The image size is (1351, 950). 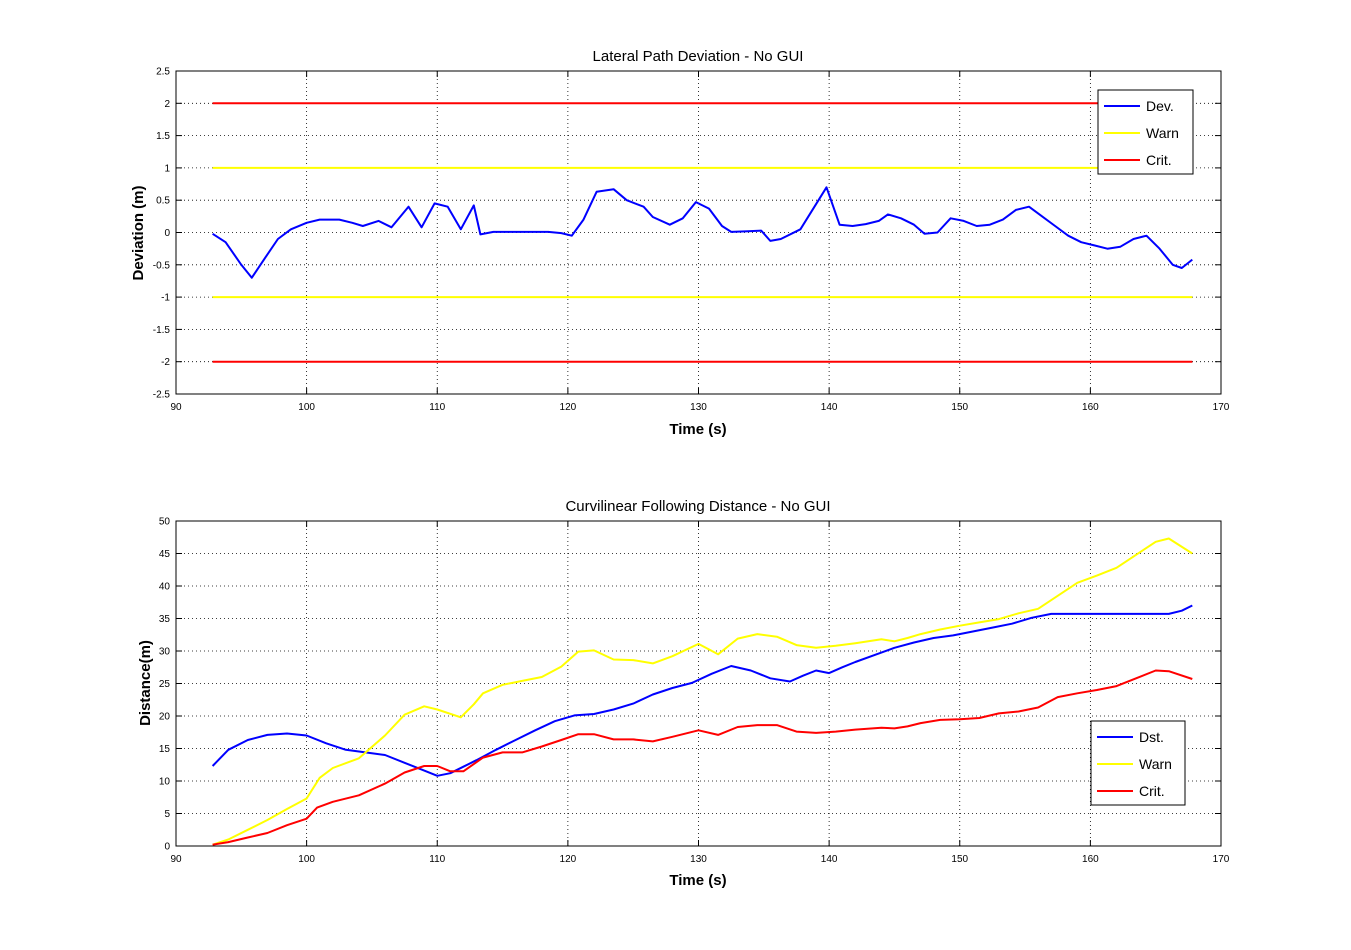 What do you see at coordinates (162, 330) in the screenshot?
I see `deviation-y-tick-label: -1.5` at bounding box center [162, 330].